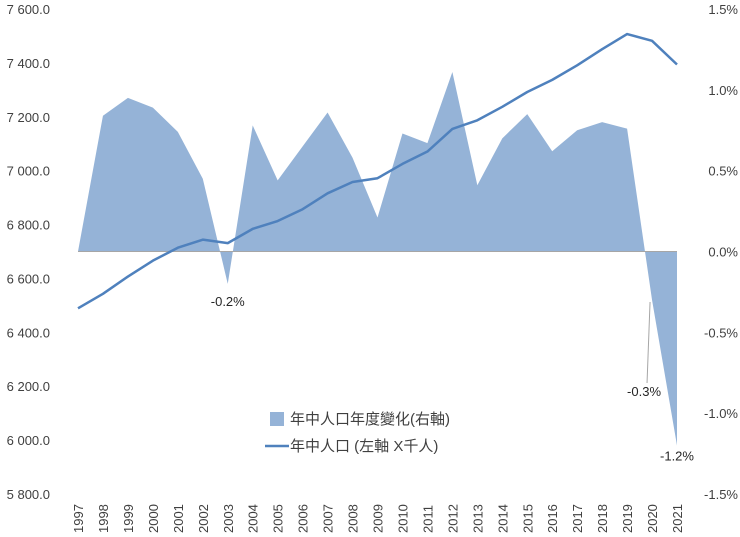 This screenshot has height=537, width=740. I want to click on legend-area-swatch, so click(277, 419).